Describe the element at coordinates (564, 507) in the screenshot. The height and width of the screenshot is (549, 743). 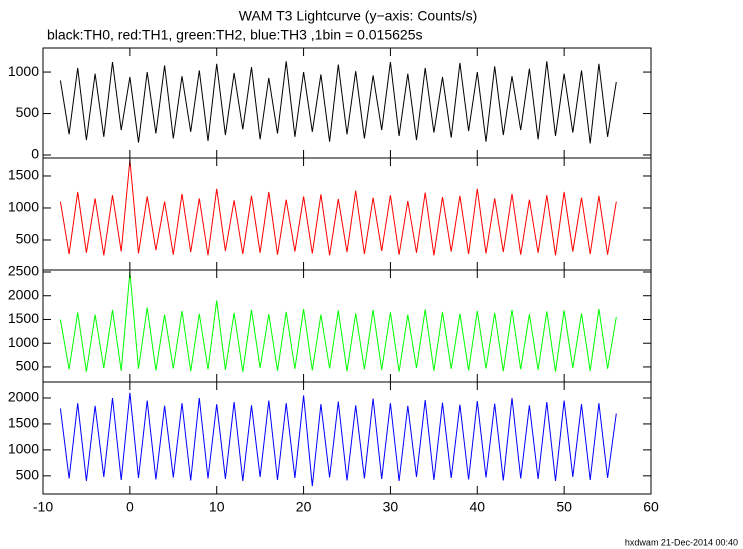
I see `x-tick-label: 50` at that location.